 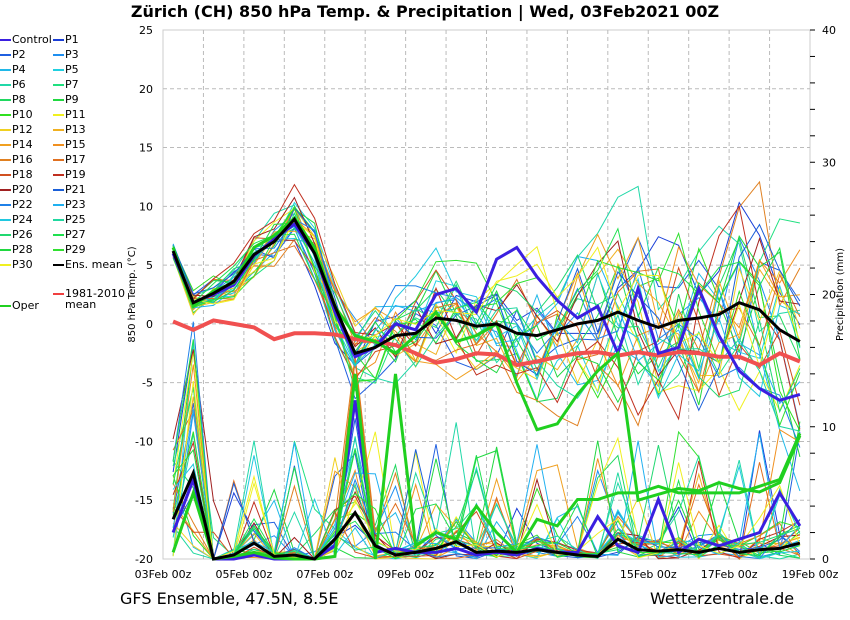 I want to click on legend-item: Control, so click(x=26, y=40).